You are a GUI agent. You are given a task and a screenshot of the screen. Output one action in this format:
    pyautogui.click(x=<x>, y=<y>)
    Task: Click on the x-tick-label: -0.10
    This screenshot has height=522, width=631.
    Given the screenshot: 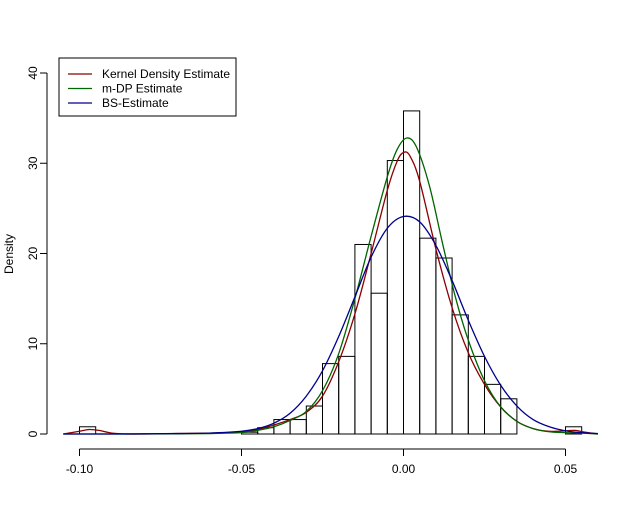 What is the action you would take?
    pyautogui.click(x=80, y=469)
    